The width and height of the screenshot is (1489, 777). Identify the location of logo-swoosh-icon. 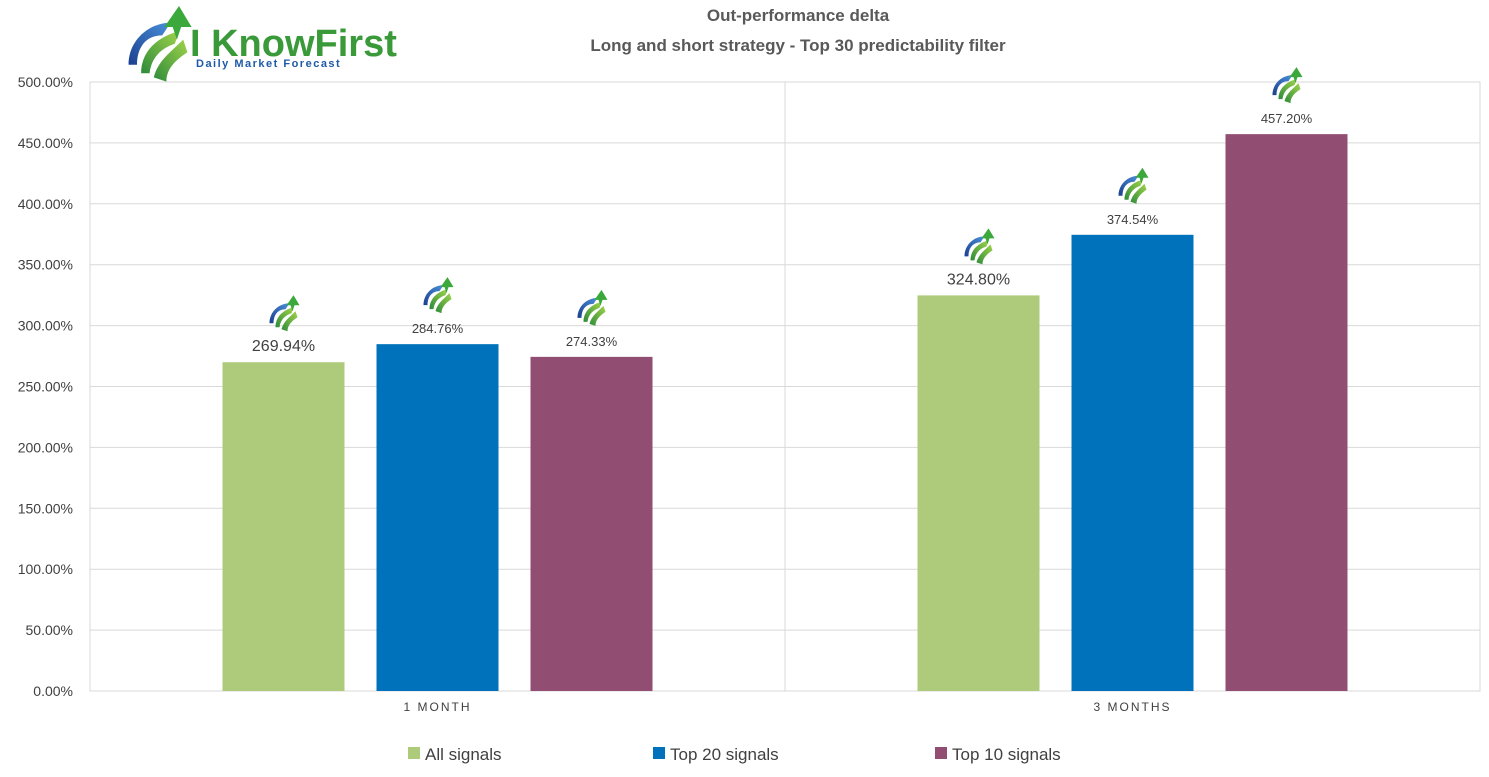
(160, 44).